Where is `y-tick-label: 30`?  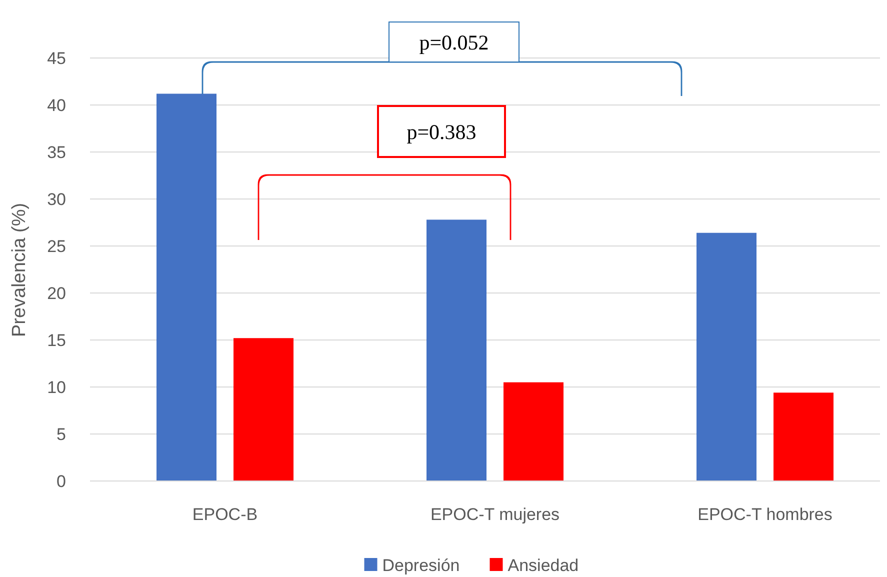 y-tick-label: 30 is located at coordinates (56, 199).